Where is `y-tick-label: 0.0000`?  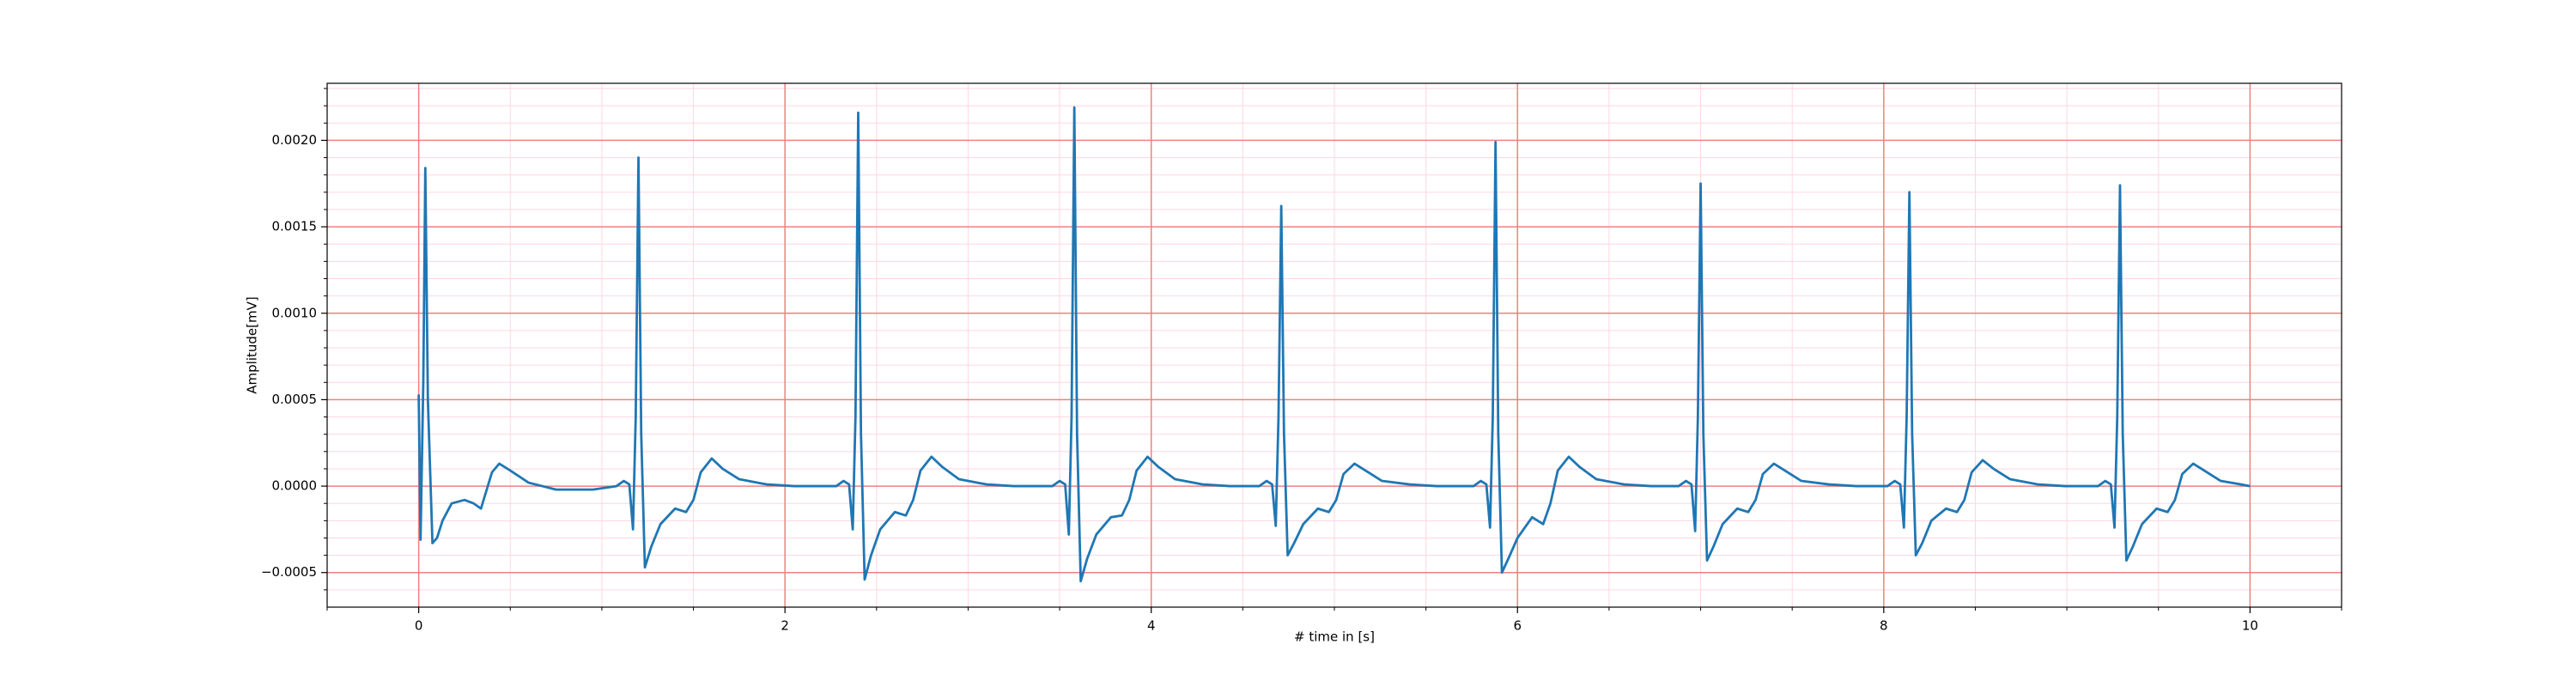
y-tick-label: 0.0000 is located at coordinates (295, 486).